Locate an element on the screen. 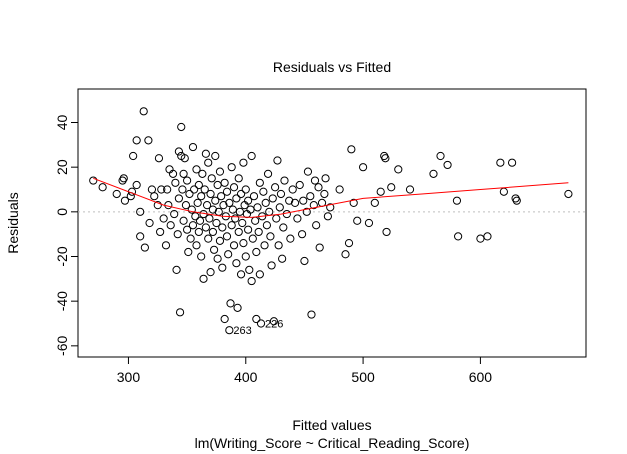 Image resolution: width=627 pixels, height=454 pixels. y-tick-label: -20 is located at coordinates (62, 256).